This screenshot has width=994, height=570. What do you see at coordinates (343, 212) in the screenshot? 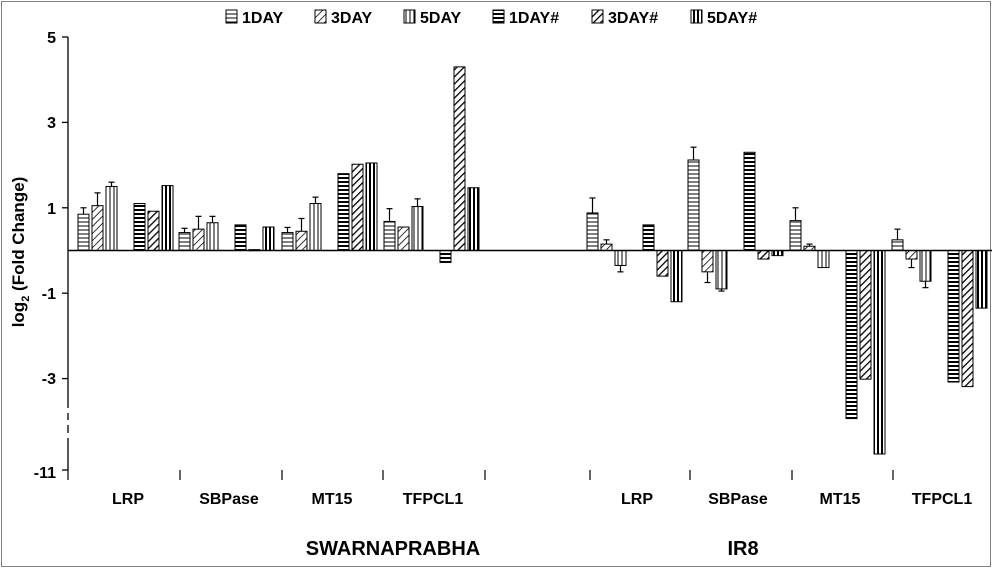
I see `bar-swarnaprabha-mt15-1day-hash` at bounding box center [343, 212].